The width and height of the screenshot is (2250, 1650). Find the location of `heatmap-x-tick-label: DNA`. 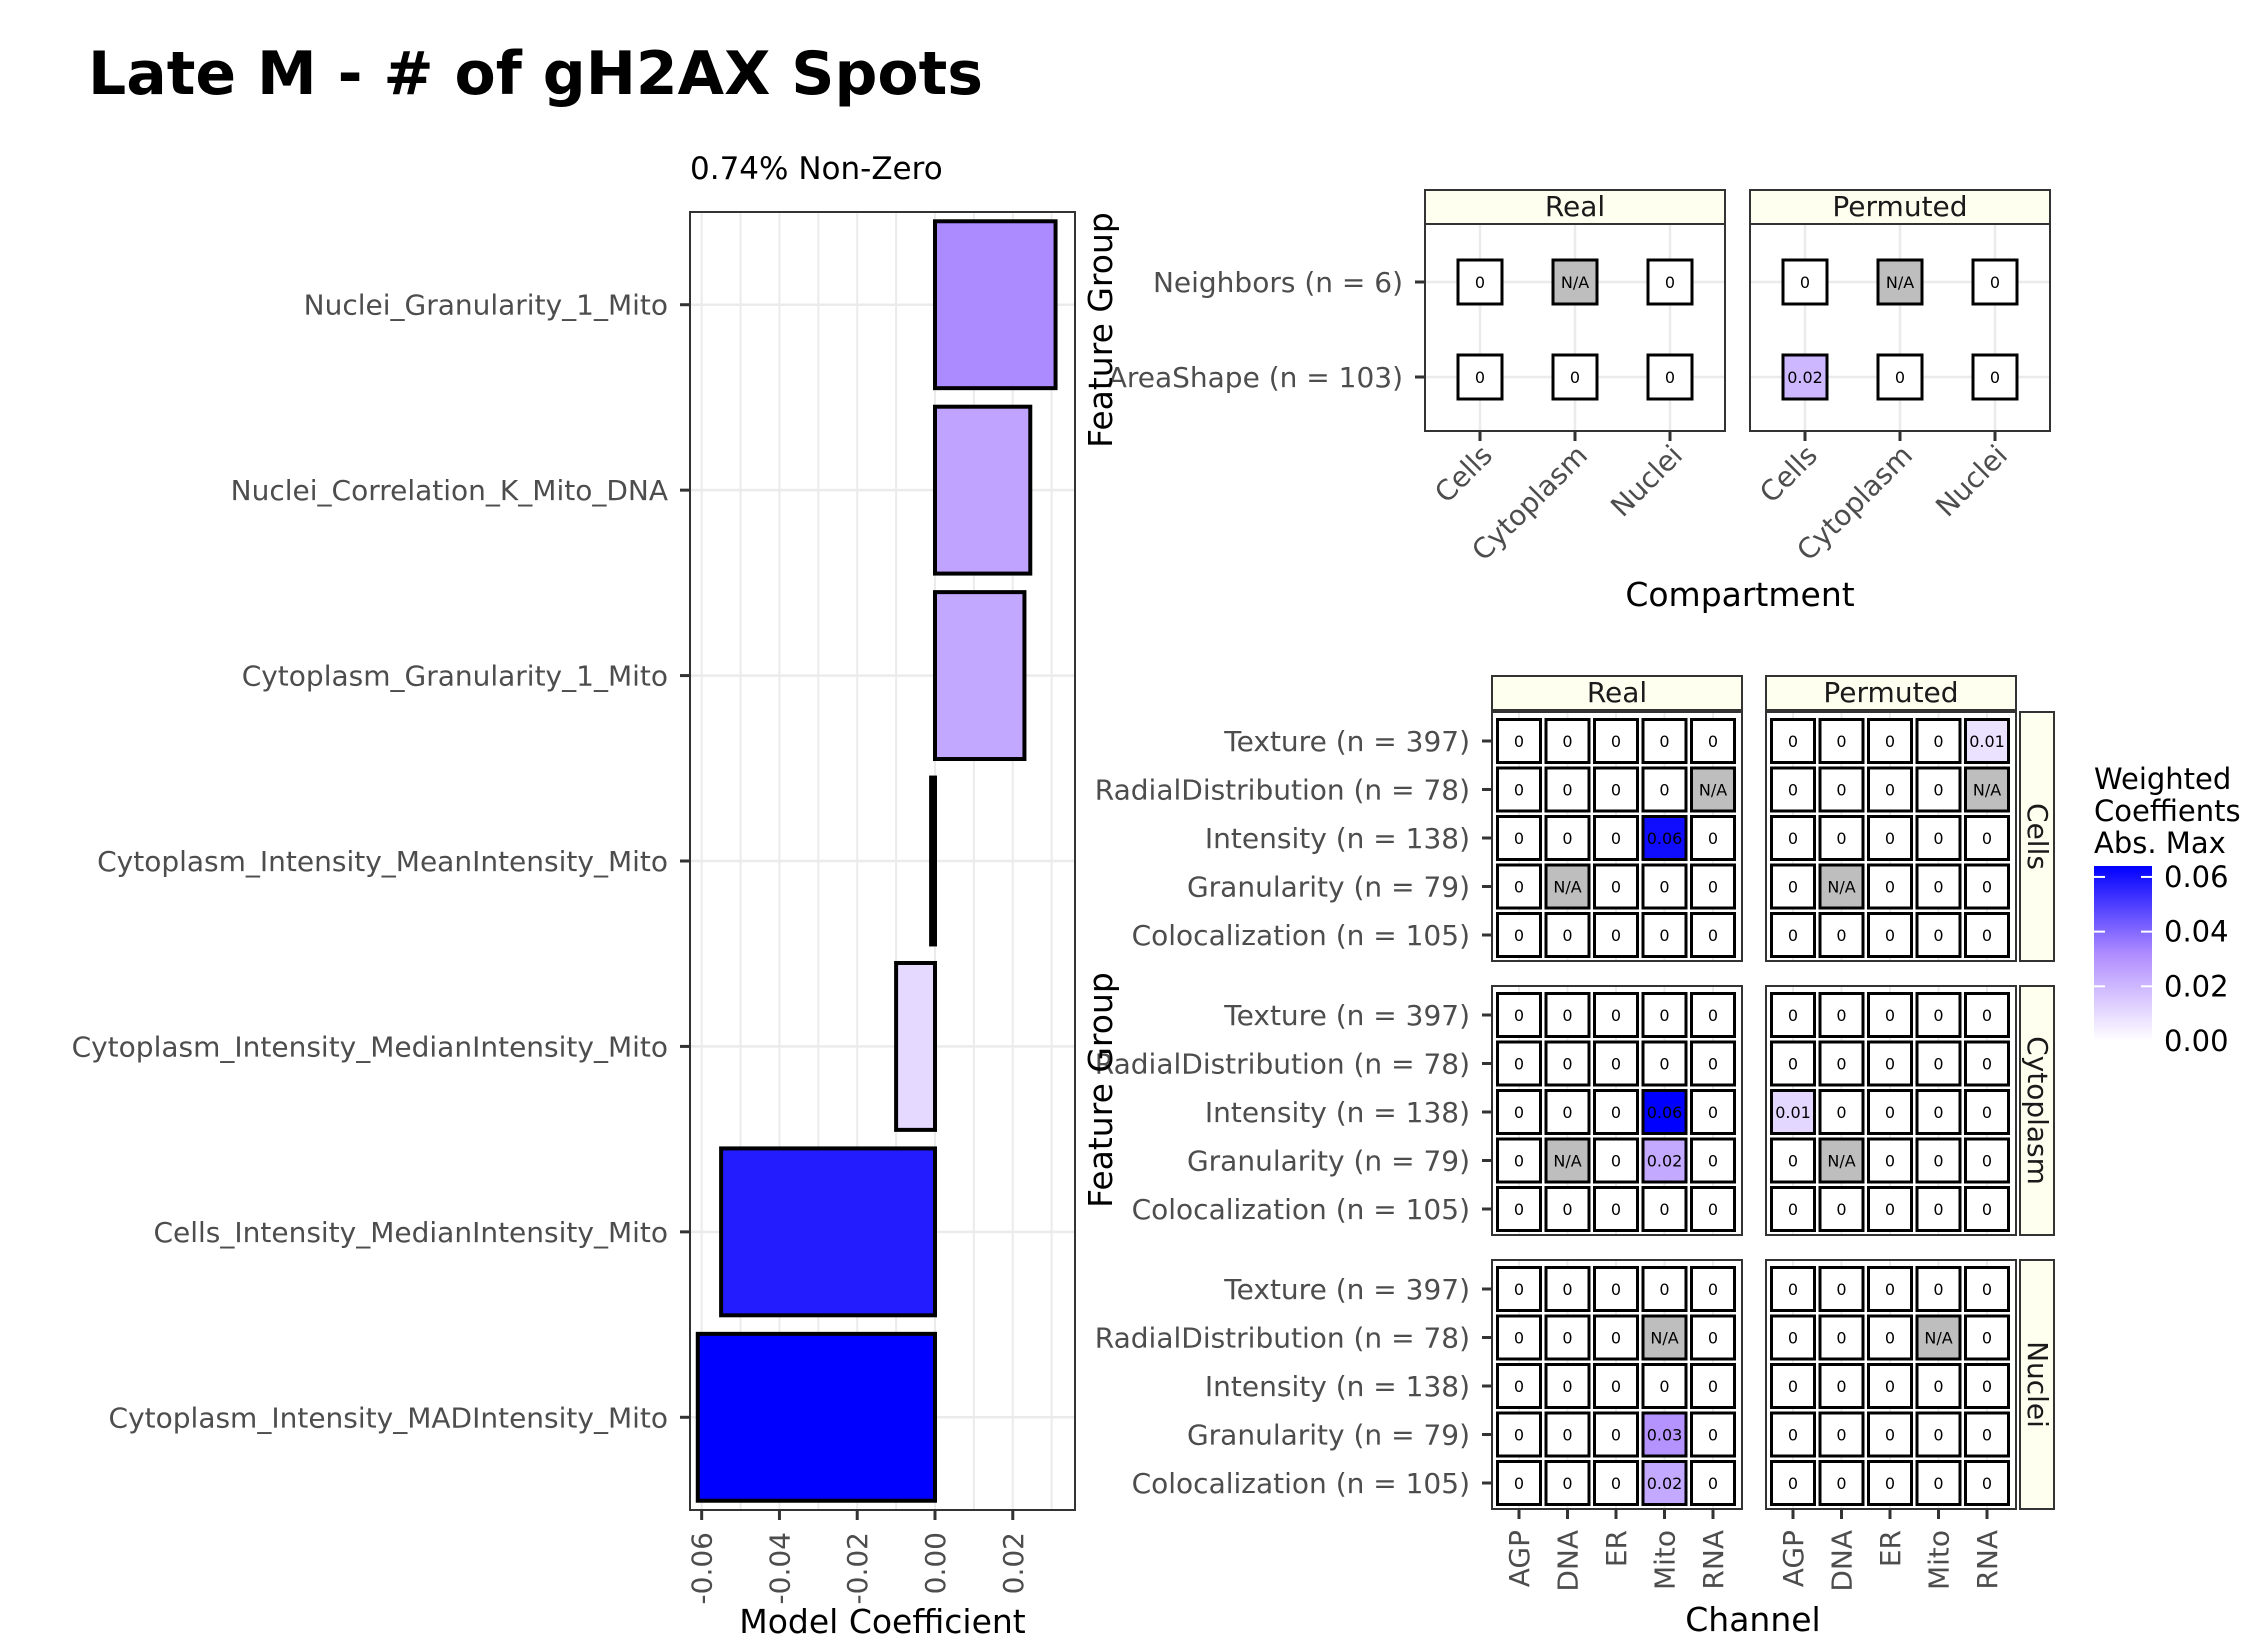

heatmap-x-tick-label: DNA is located at coordinates (1842, 1561).